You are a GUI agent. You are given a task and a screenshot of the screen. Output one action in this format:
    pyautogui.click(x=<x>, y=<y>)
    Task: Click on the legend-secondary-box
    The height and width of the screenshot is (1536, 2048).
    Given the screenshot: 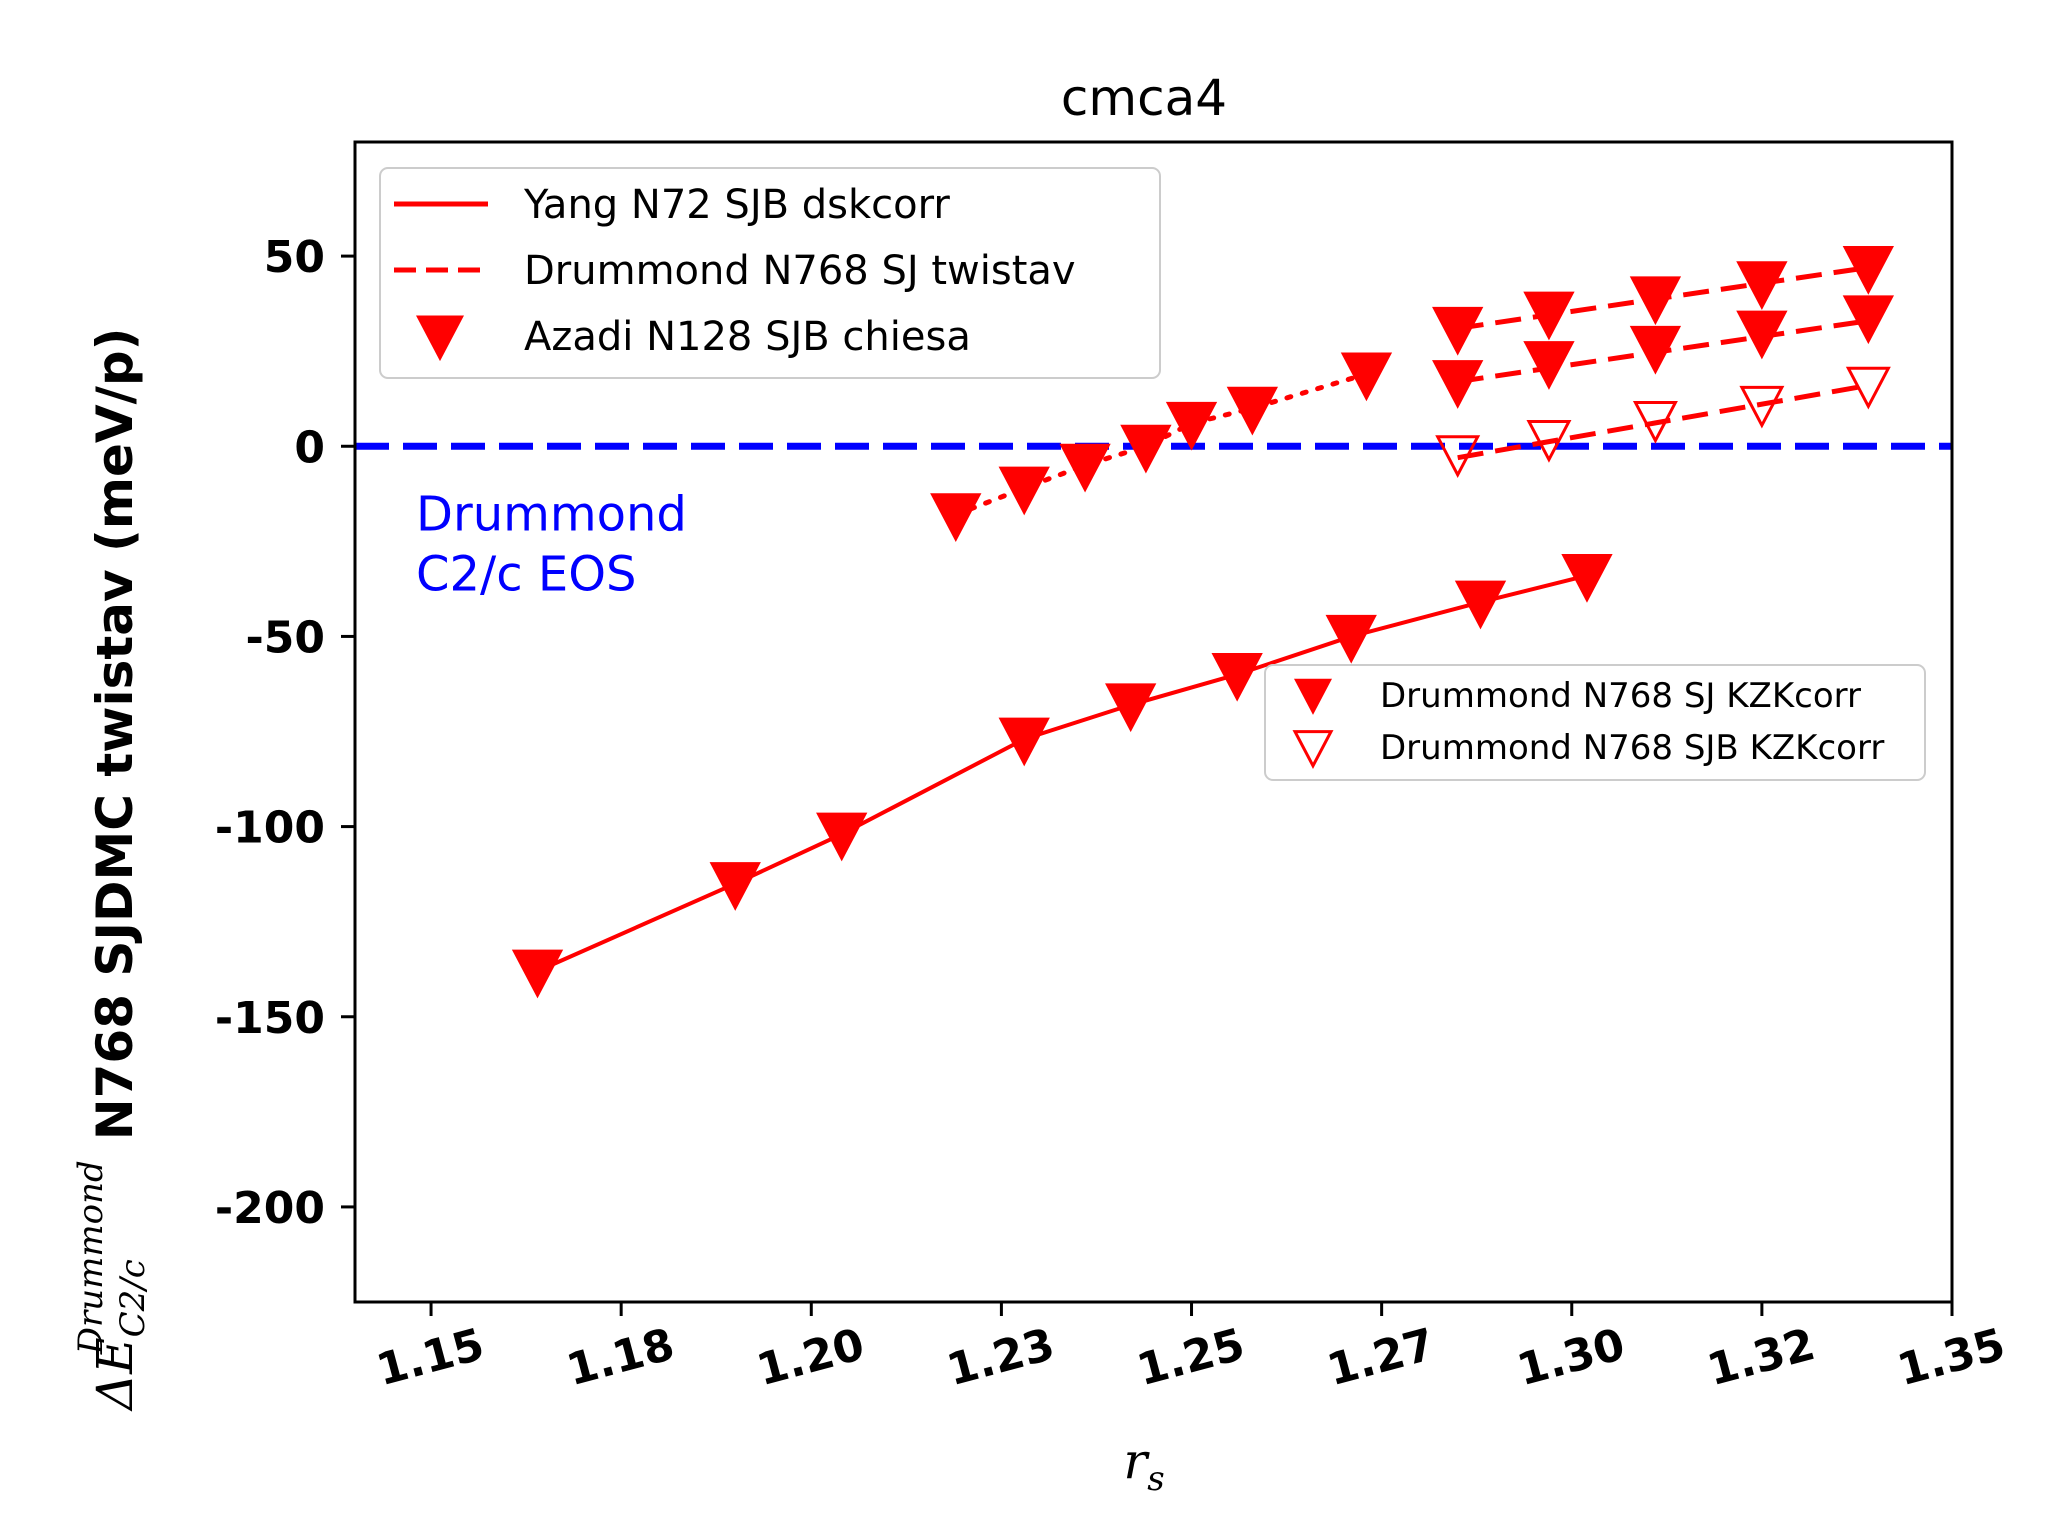 What is the action you would take?
    pyautogui.click(x=1595, y=722)
    